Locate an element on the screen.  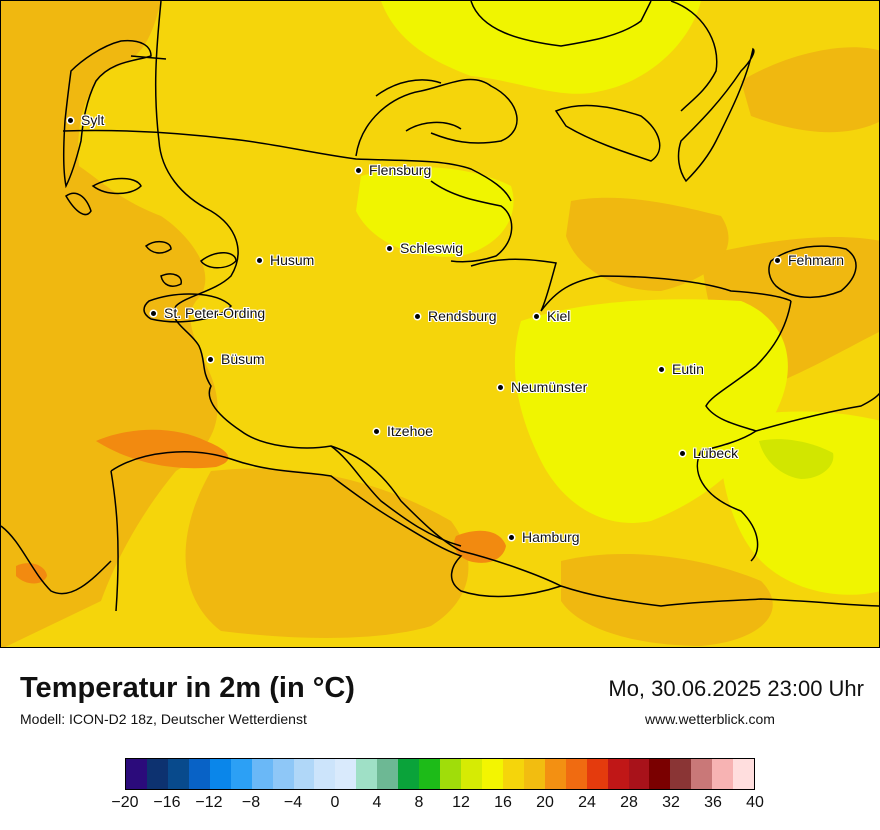
warm-patch-kiel-bay is located at coordinates (647, 244).